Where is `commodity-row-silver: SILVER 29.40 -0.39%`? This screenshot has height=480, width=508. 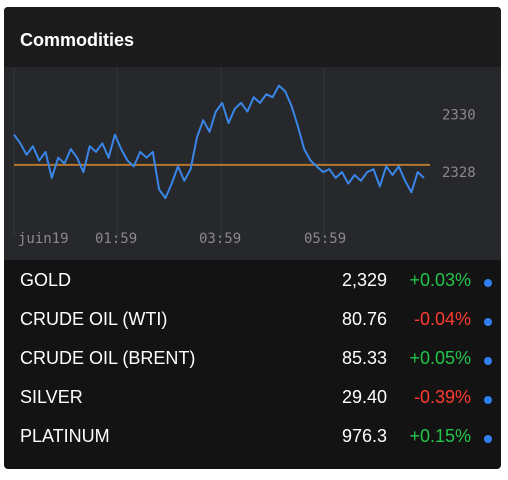
commodity-row-silver: SILVER 29.40 -0.39% is located at coordinates (252, 396).